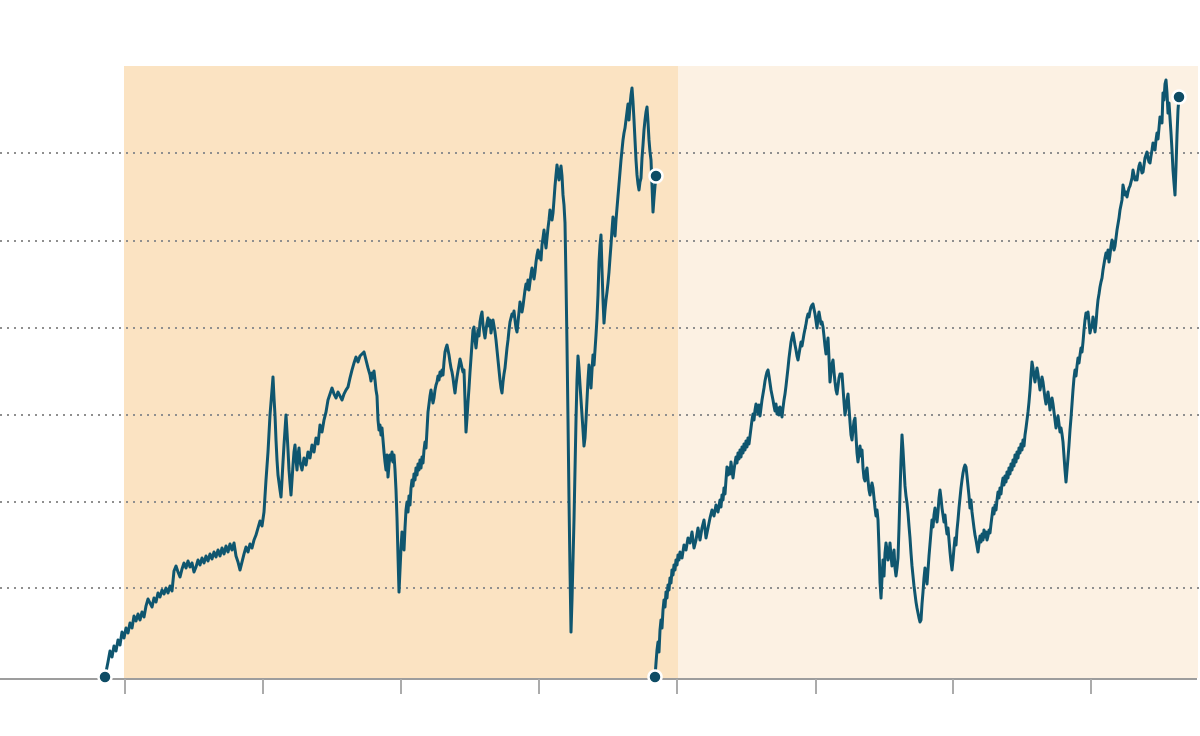 This screenshot has width=1200, height=736. Describe the element at coordinates (105, 677) in the screenshot. I see `line-1-start-dot` at that location.